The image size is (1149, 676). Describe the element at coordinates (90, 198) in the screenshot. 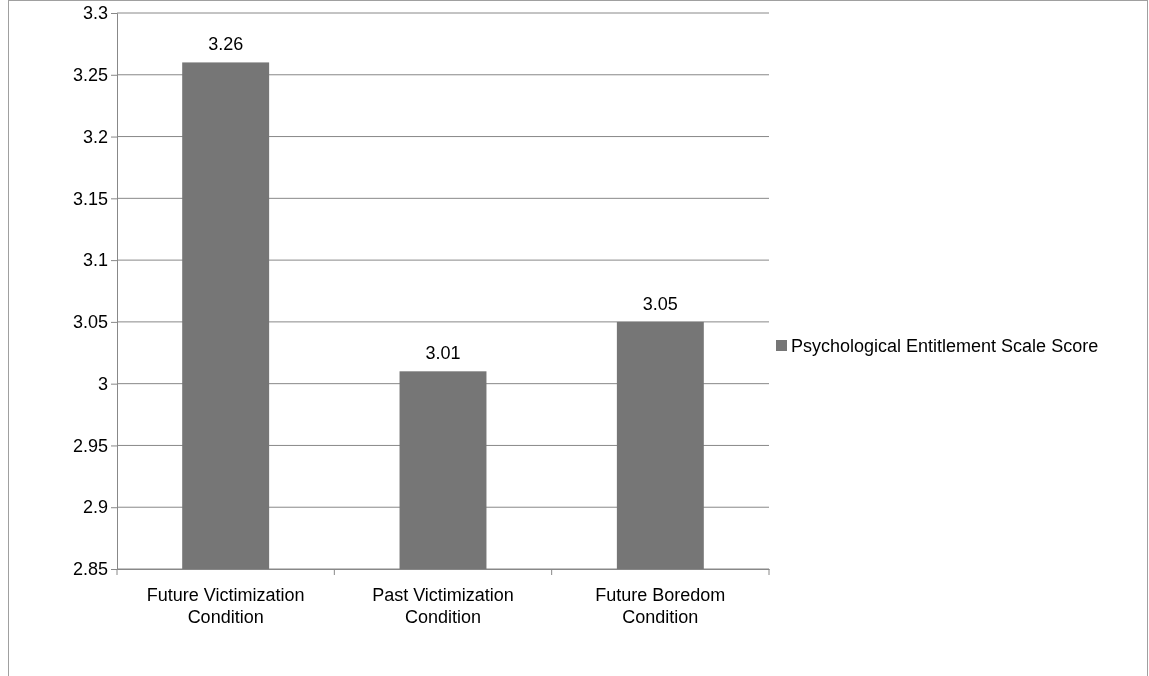

I see `y-tick-label: 3.15` at that location.